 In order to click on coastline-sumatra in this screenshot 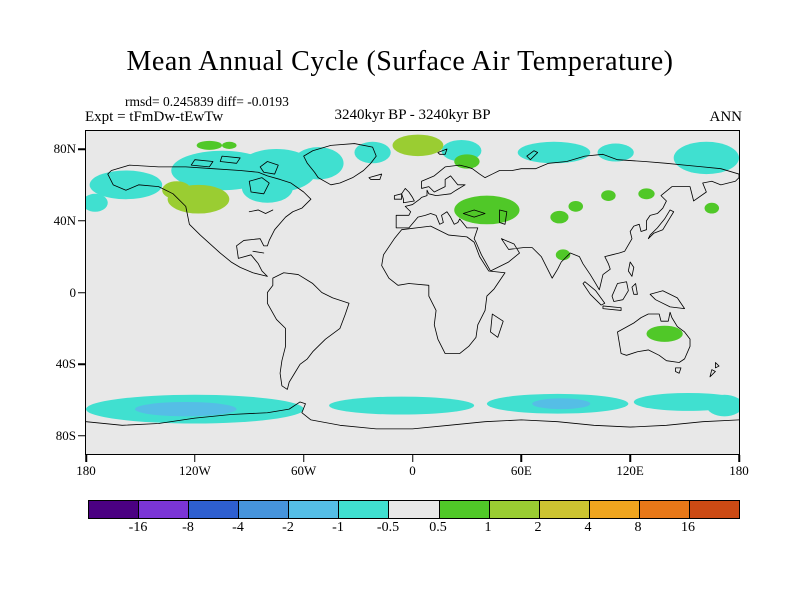, I will do `click(594, 293)`.